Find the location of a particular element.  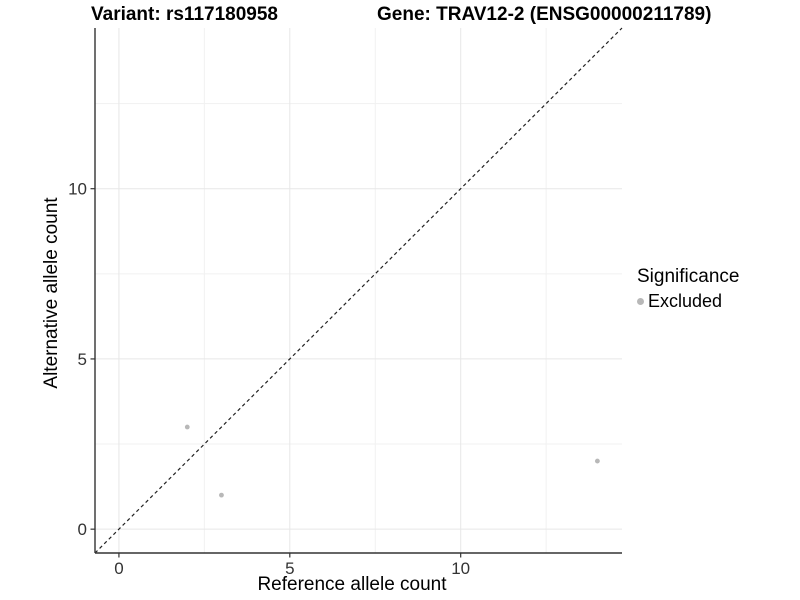

legend: Significance Excluded is located at coordinates (688, 289).